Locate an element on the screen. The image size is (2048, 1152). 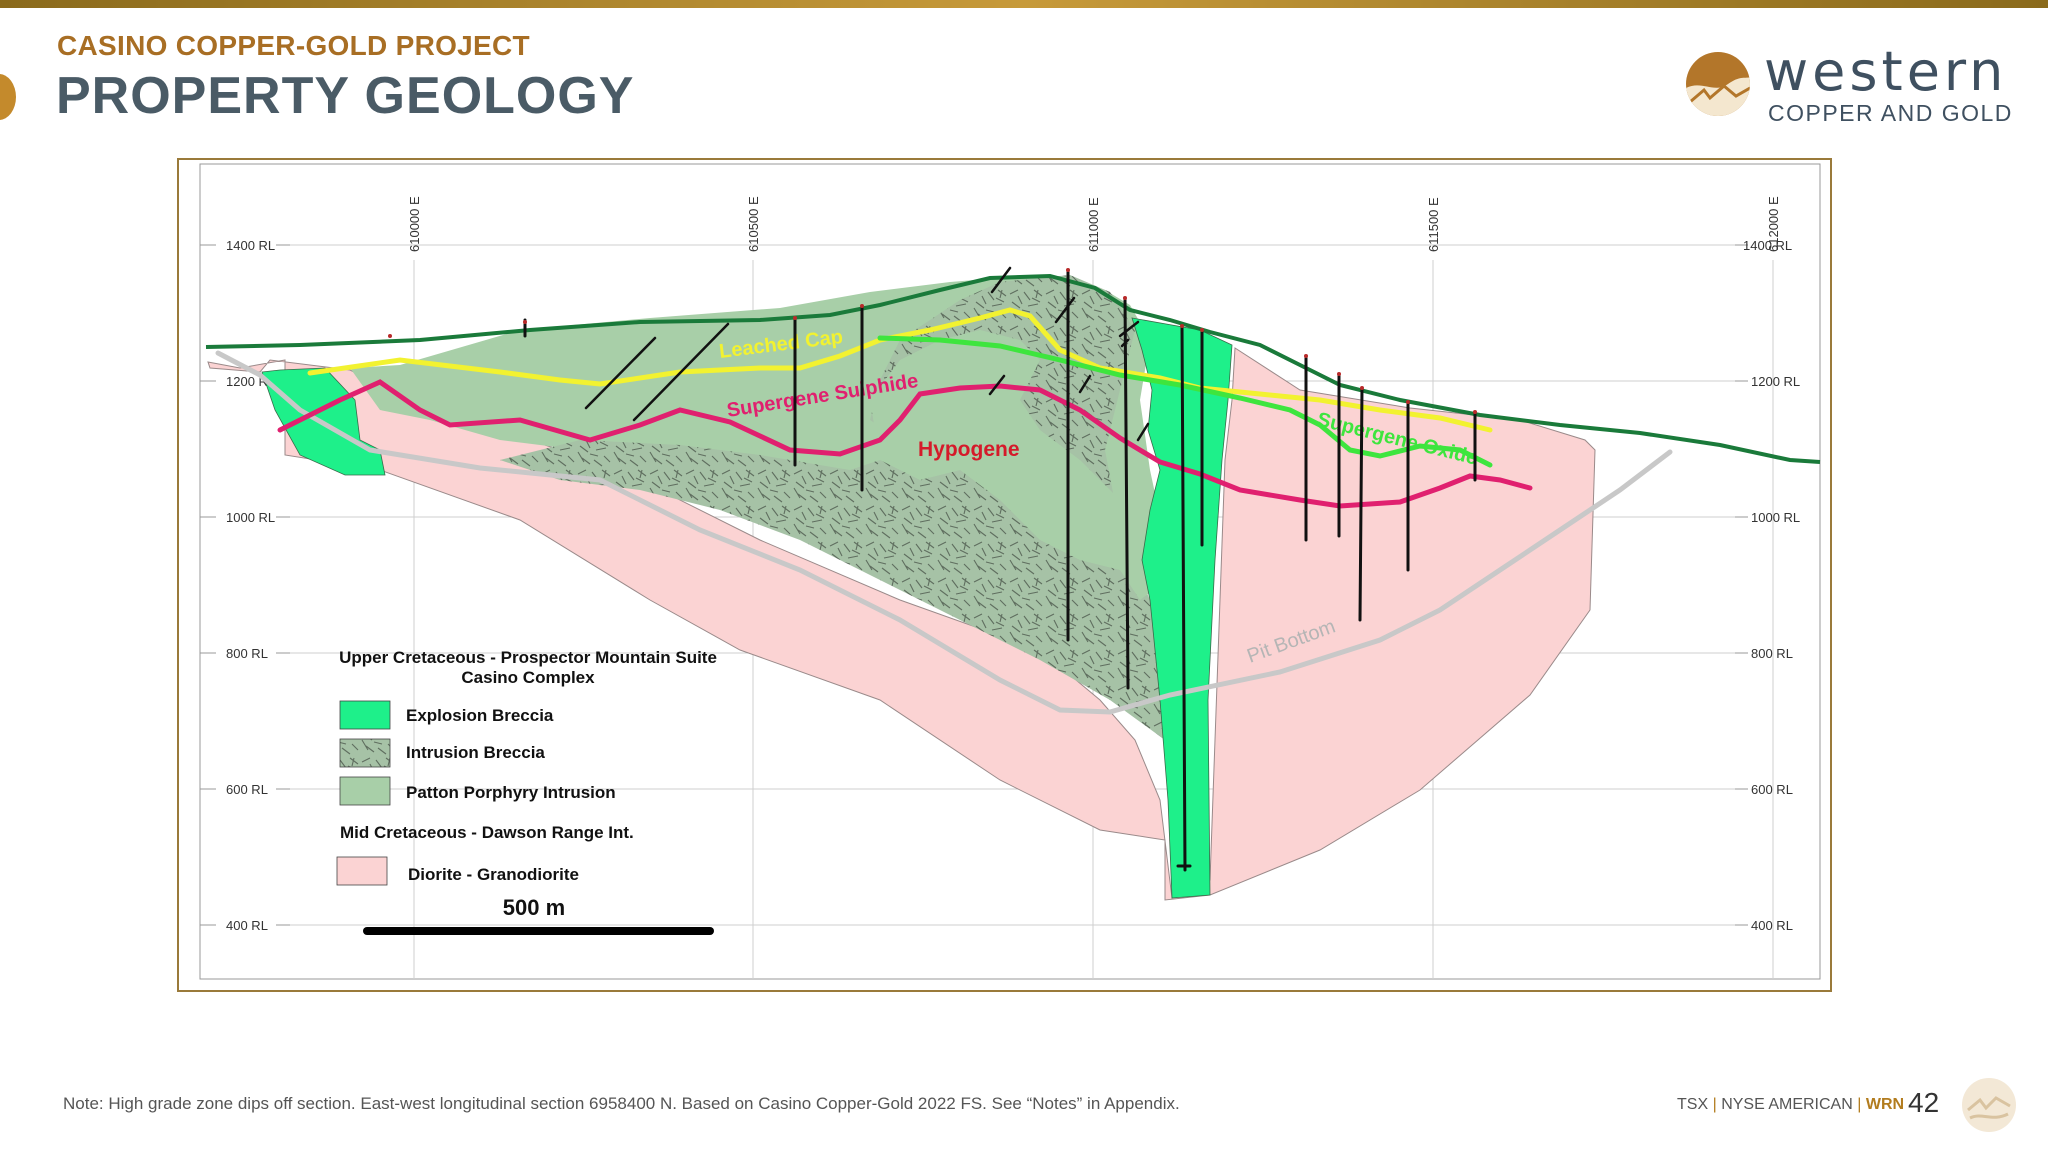
supergene-oxide-line is located at coordinates (1185, 401).